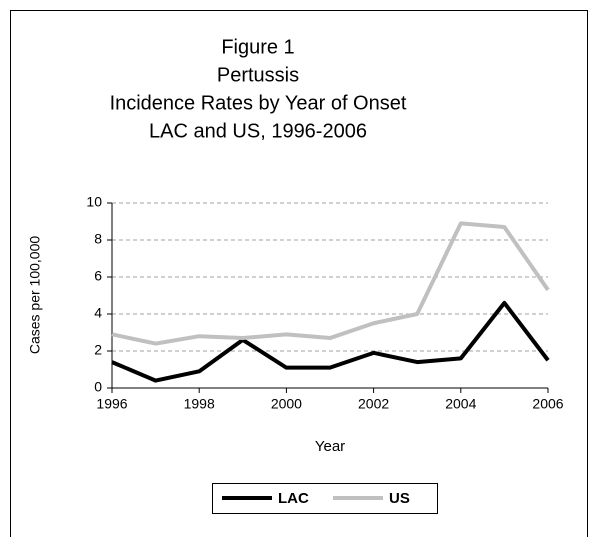  I want to click on line-series, so click(330, 341).